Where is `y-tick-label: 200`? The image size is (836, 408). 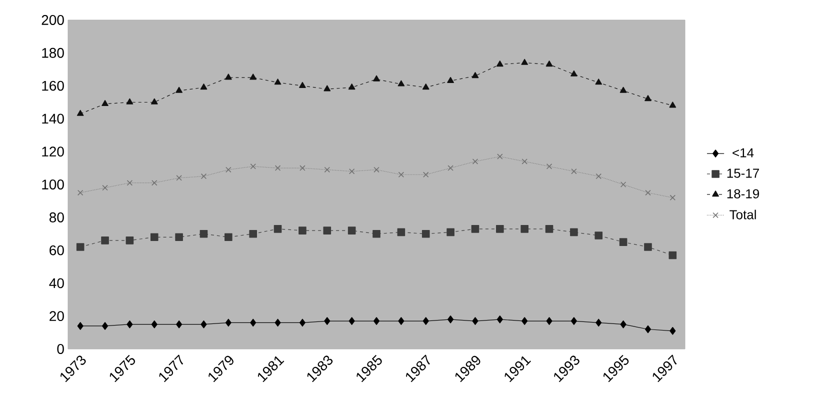
y-tick-label: 200 is located at coordinates (53, 20).